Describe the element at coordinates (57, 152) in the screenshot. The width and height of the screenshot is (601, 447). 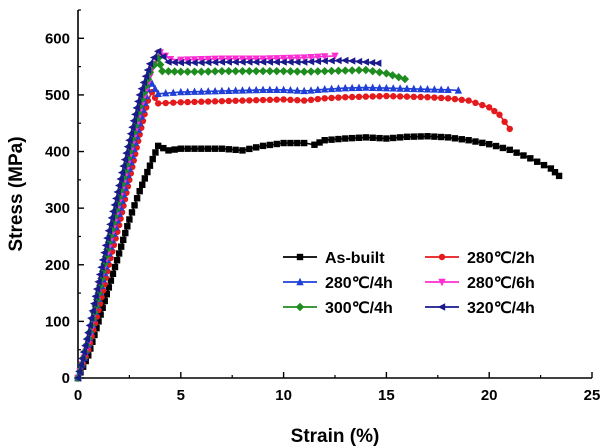
I see `y-tick-label: 400` at that location.